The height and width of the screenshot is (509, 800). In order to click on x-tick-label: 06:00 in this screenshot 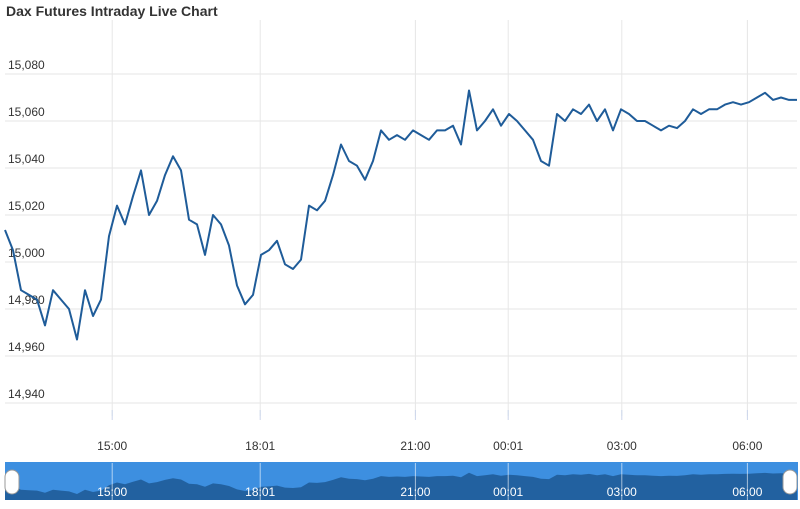, I will do `click(747, 446)`.